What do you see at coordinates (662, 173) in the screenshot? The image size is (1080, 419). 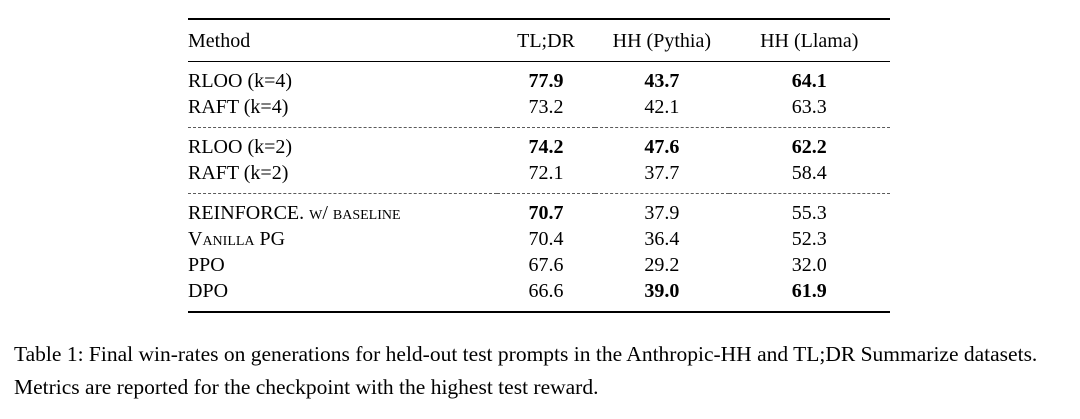 I see `value-cell: 37.7` at bounding box center [662, 173].